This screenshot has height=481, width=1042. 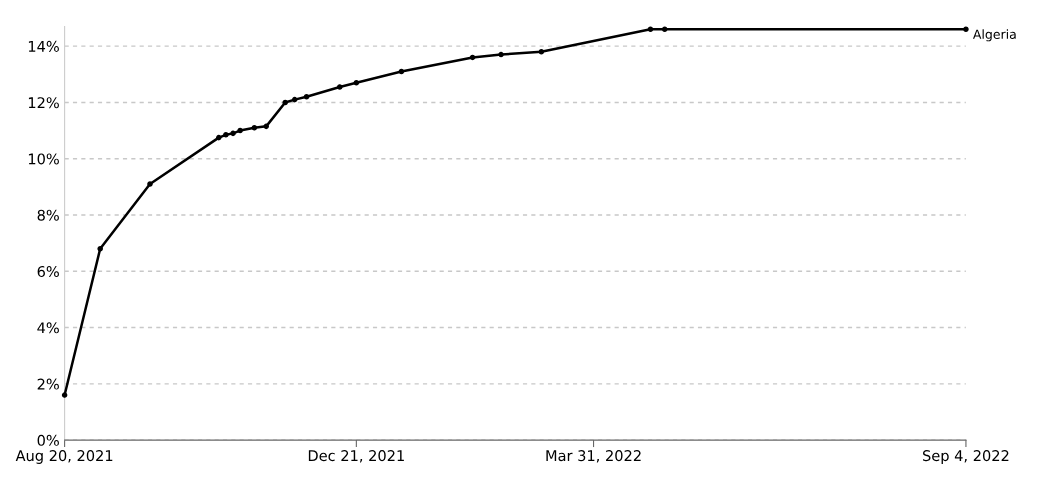 I want to click on y-tick-label: 6%, so click(x=48, y=271).